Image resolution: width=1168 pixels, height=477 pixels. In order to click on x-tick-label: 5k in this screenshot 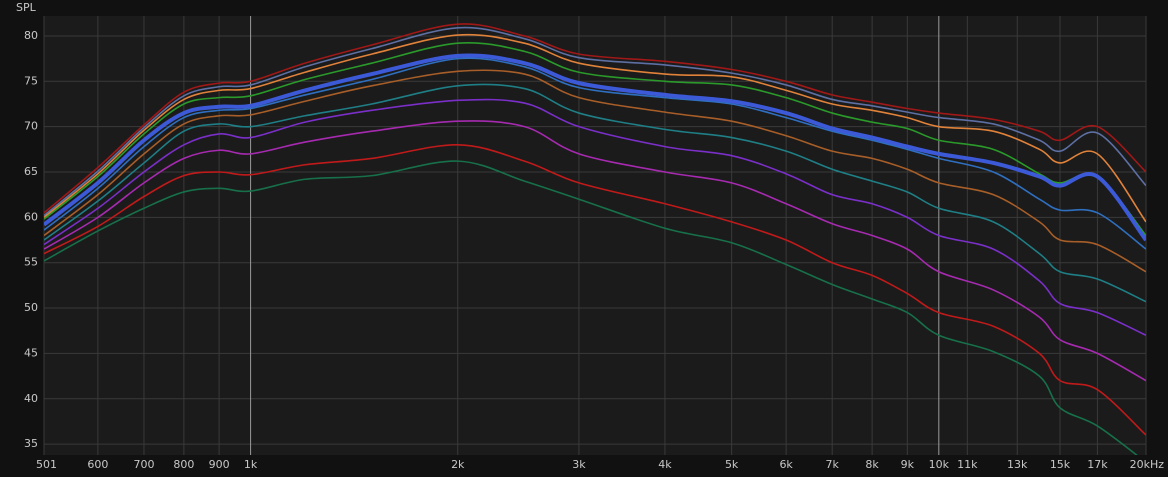, I will do `click(732, 464)`.